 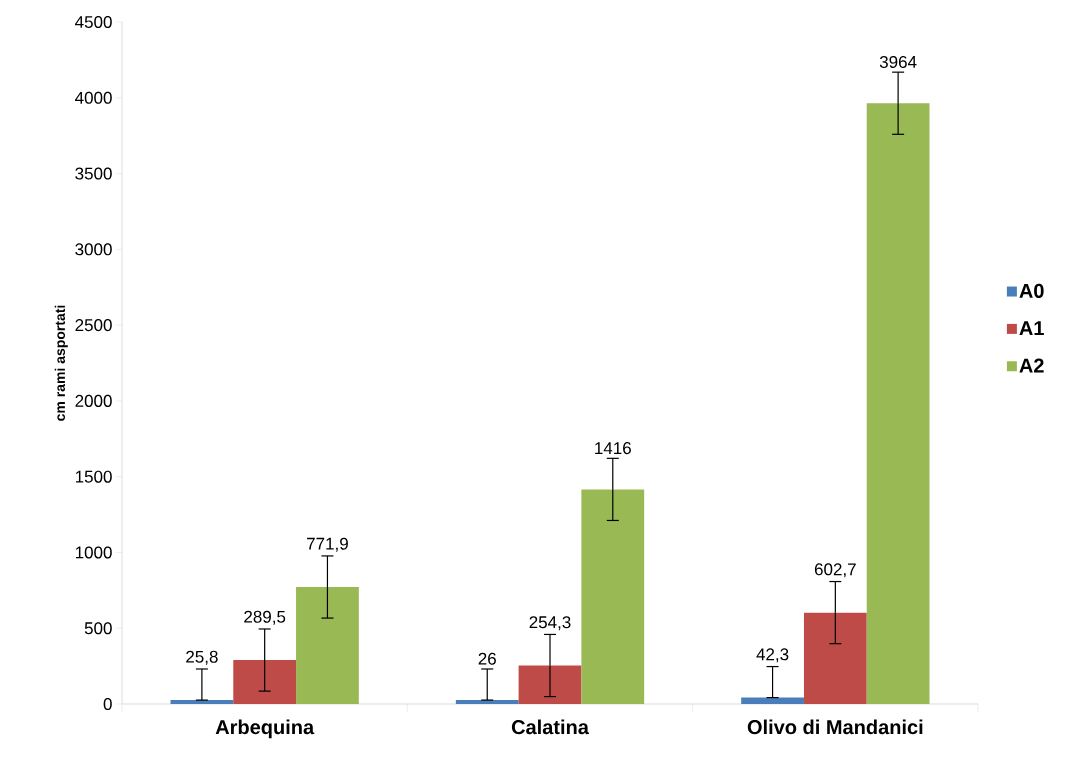 I want to click on y-tick-label: 4500, so click(x=93, y=22).